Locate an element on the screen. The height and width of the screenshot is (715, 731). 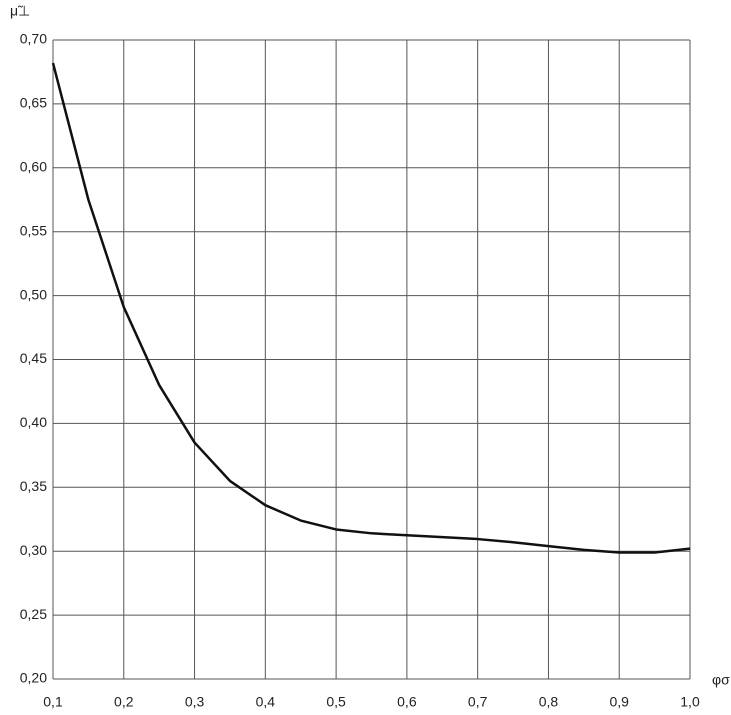
x-tick-label: 0,2 is located at coordinates (124, 702).